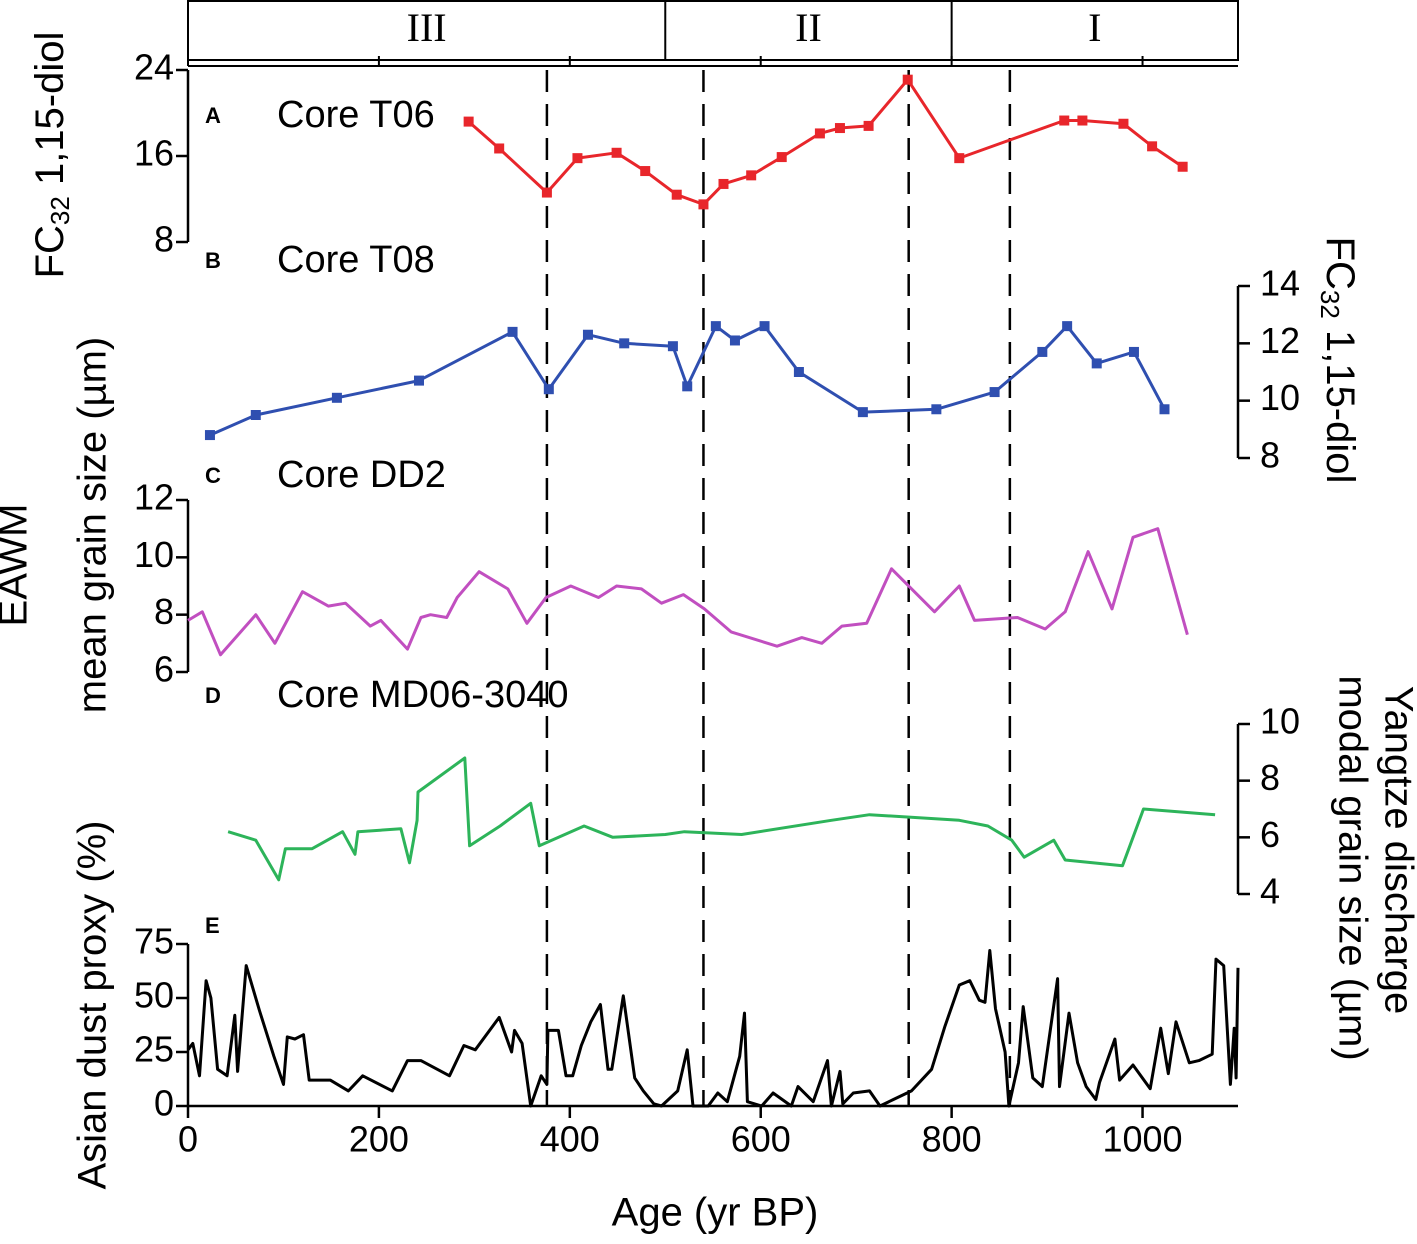 The width and height of the screenshot is (1417, 1244). What do you see at coordinates (356, 115) in the screenshot?
I see `panel-title: Core T06` at bounding box center [356, 115].